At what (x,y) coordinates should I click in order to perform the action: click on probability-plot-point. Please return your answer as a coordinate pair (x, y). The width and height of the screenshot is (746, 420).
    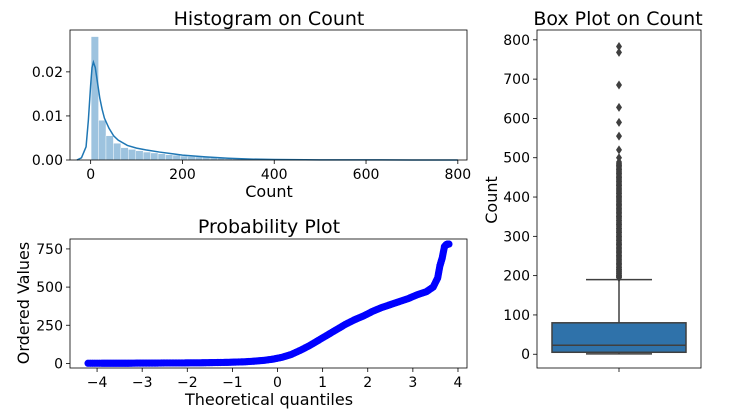
    Looking at the image, I should click on (449, 244).